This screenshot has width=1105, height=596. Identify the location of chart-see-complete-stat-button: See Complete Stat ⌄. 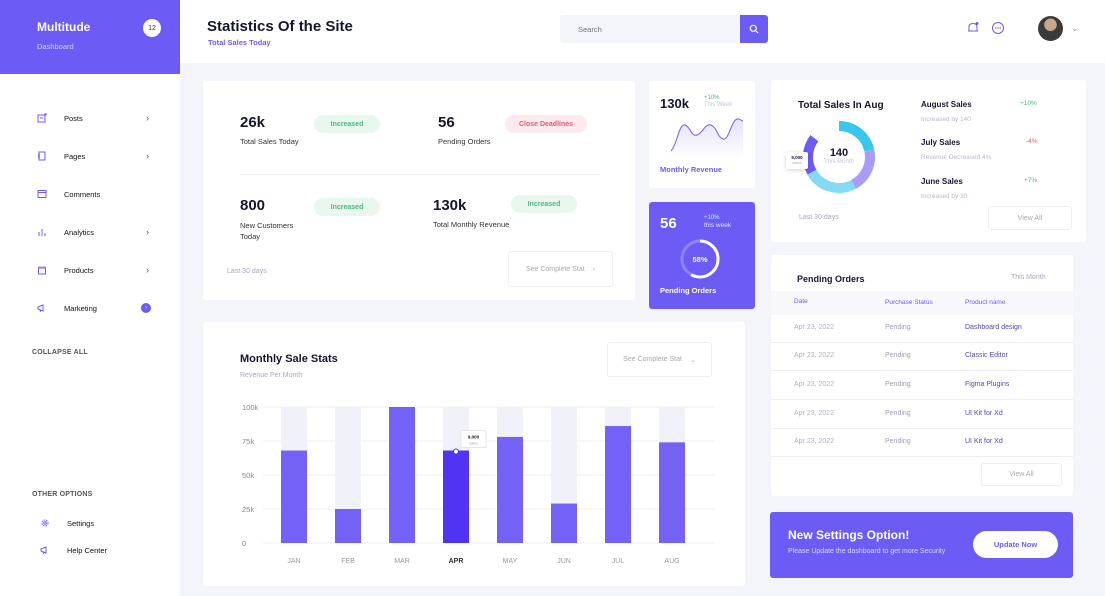
(659, 359).